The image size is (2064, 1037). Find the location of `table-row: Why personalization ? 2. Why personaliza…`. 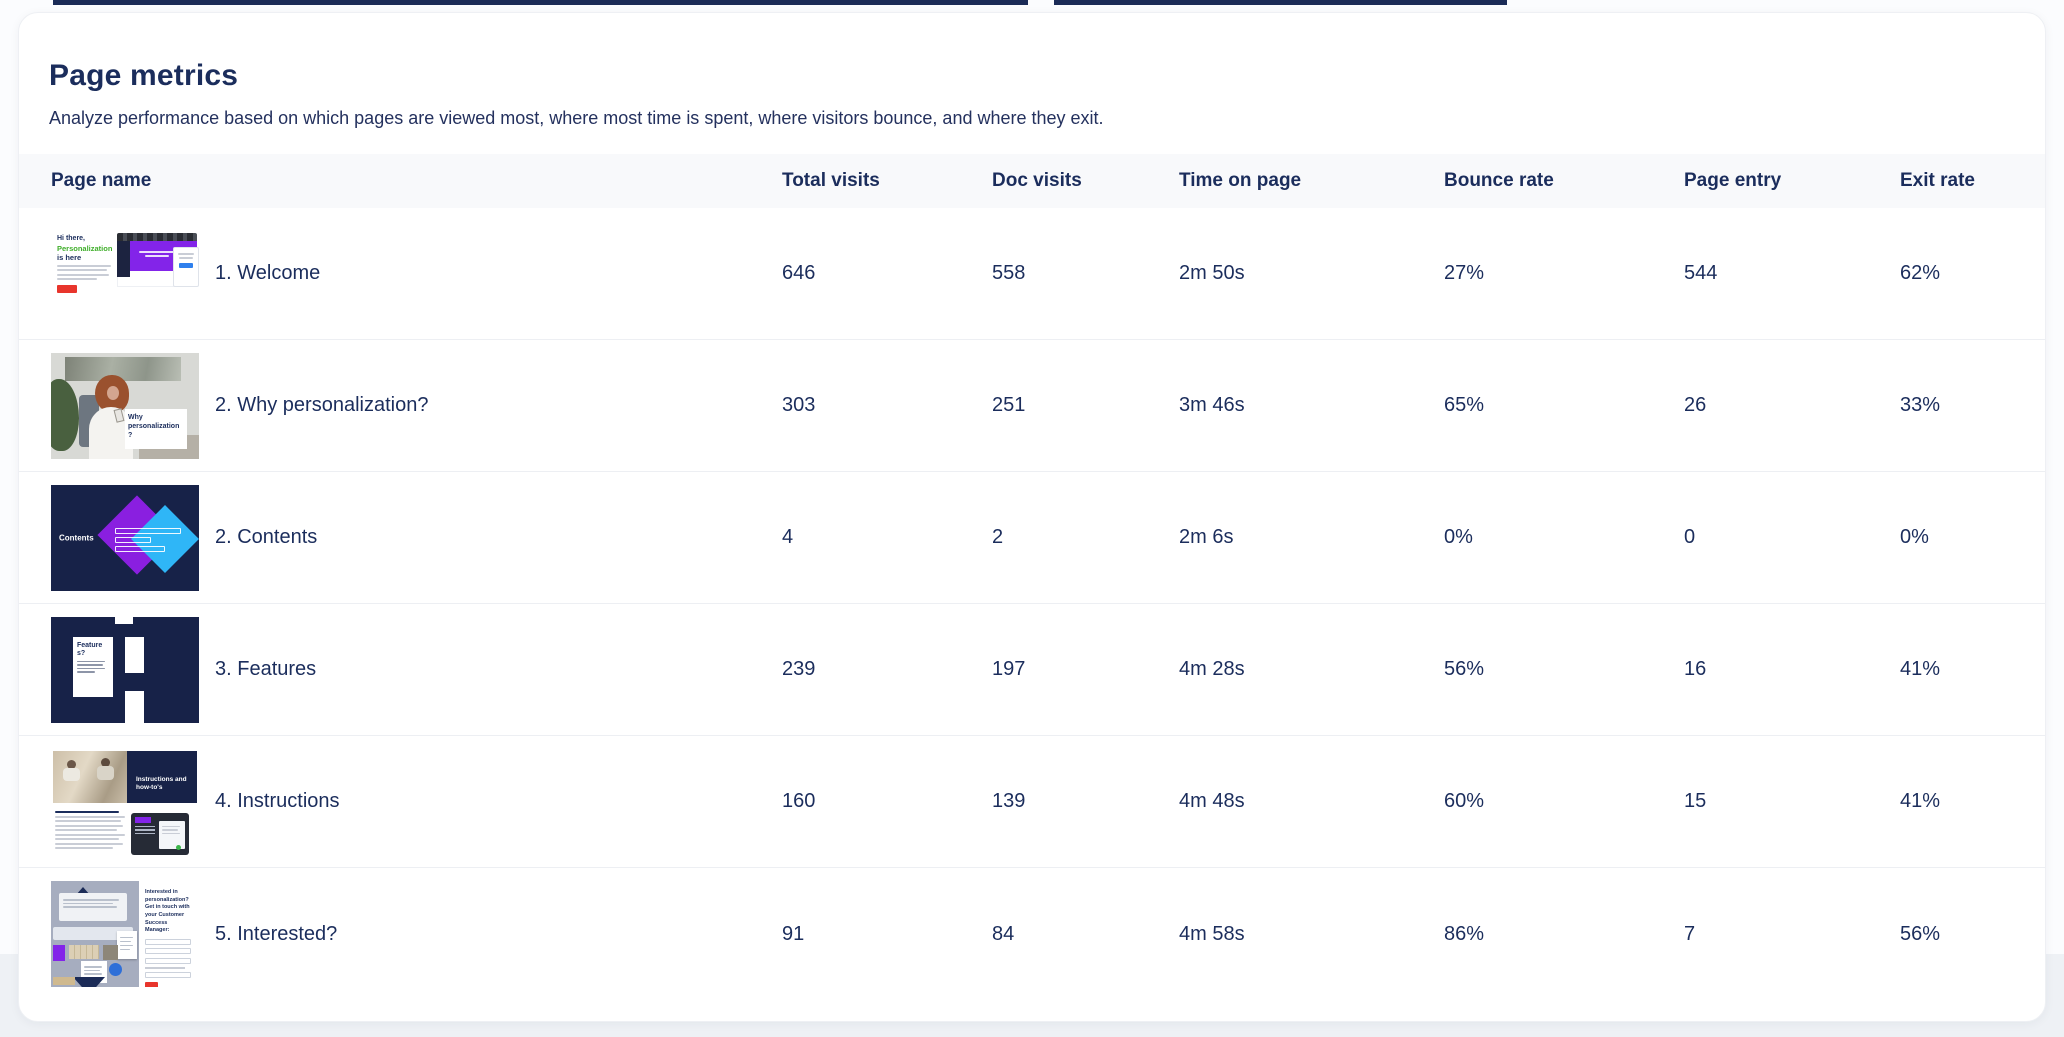

table-row: Why personalization ? 2. Why personaliza… is located at coordinates (1032, 406).